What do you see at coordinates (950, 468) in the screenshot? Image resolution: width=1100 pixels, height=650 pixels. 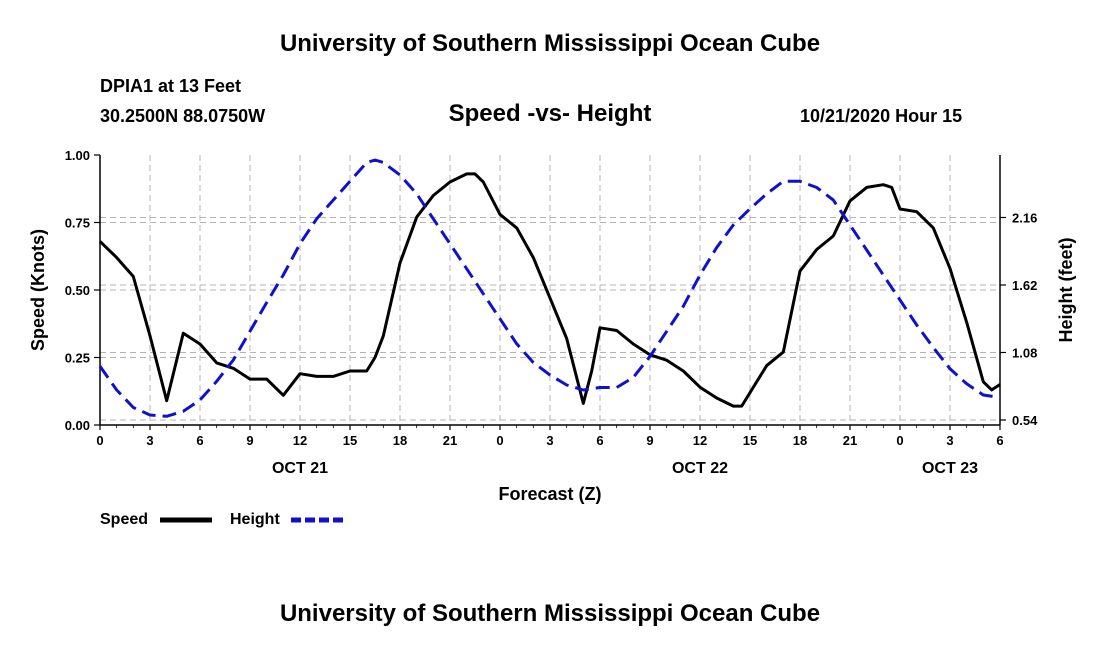 I see `date-label: OCT 23` at bounding box center [950, 468].